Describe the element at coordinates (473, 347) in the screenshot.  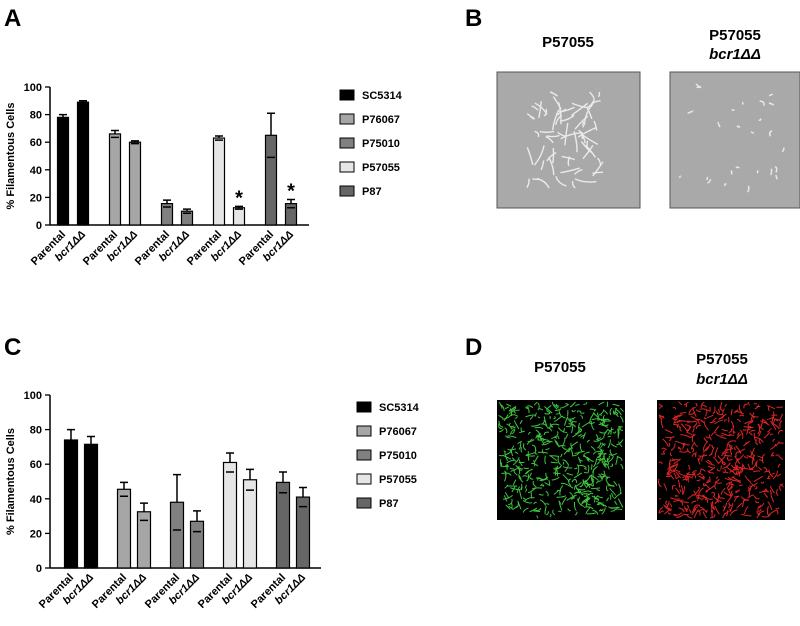
I see `panel-label: D` at that location.